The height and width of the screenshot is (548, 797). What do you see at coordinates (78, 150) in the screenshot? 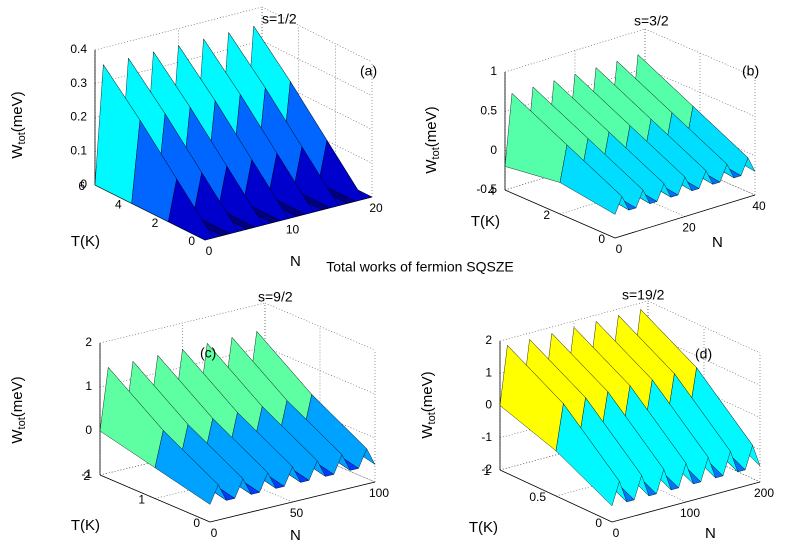
I see `z-tick-label: 0.1` at bounding box center [78, 150].